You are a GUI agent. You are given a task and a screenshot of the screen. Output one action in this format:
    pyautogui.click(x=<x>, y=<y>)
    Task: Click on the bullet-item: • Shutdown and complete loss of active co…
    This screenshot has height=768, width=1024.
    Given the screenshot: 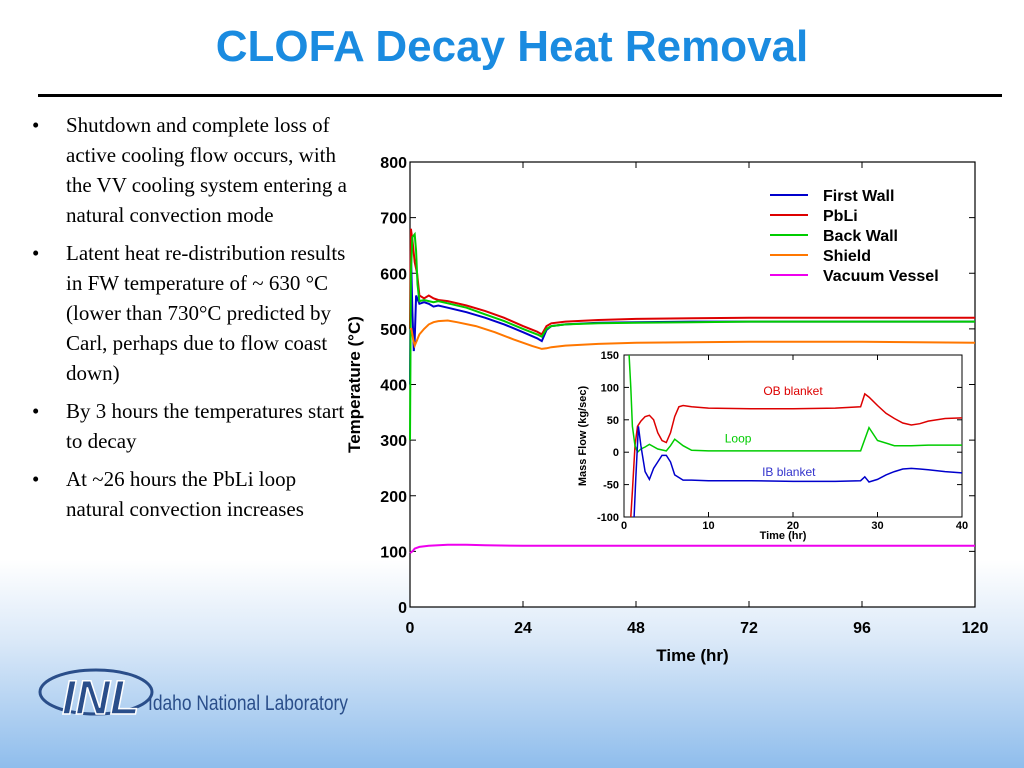 What is the action you would take?
    pyautogui.click(x=193, y=170)
    